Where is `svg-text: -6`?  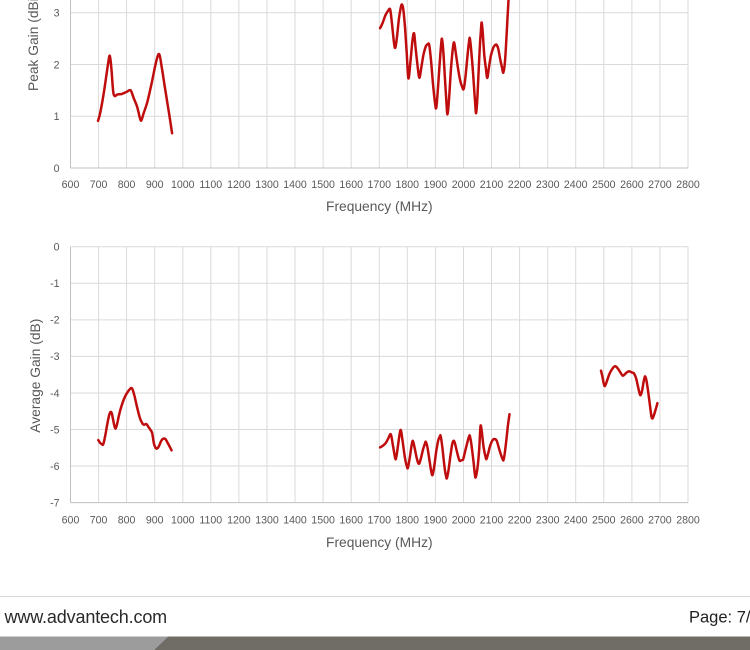 svg-text: -6 is located at coordinates (55, 467).